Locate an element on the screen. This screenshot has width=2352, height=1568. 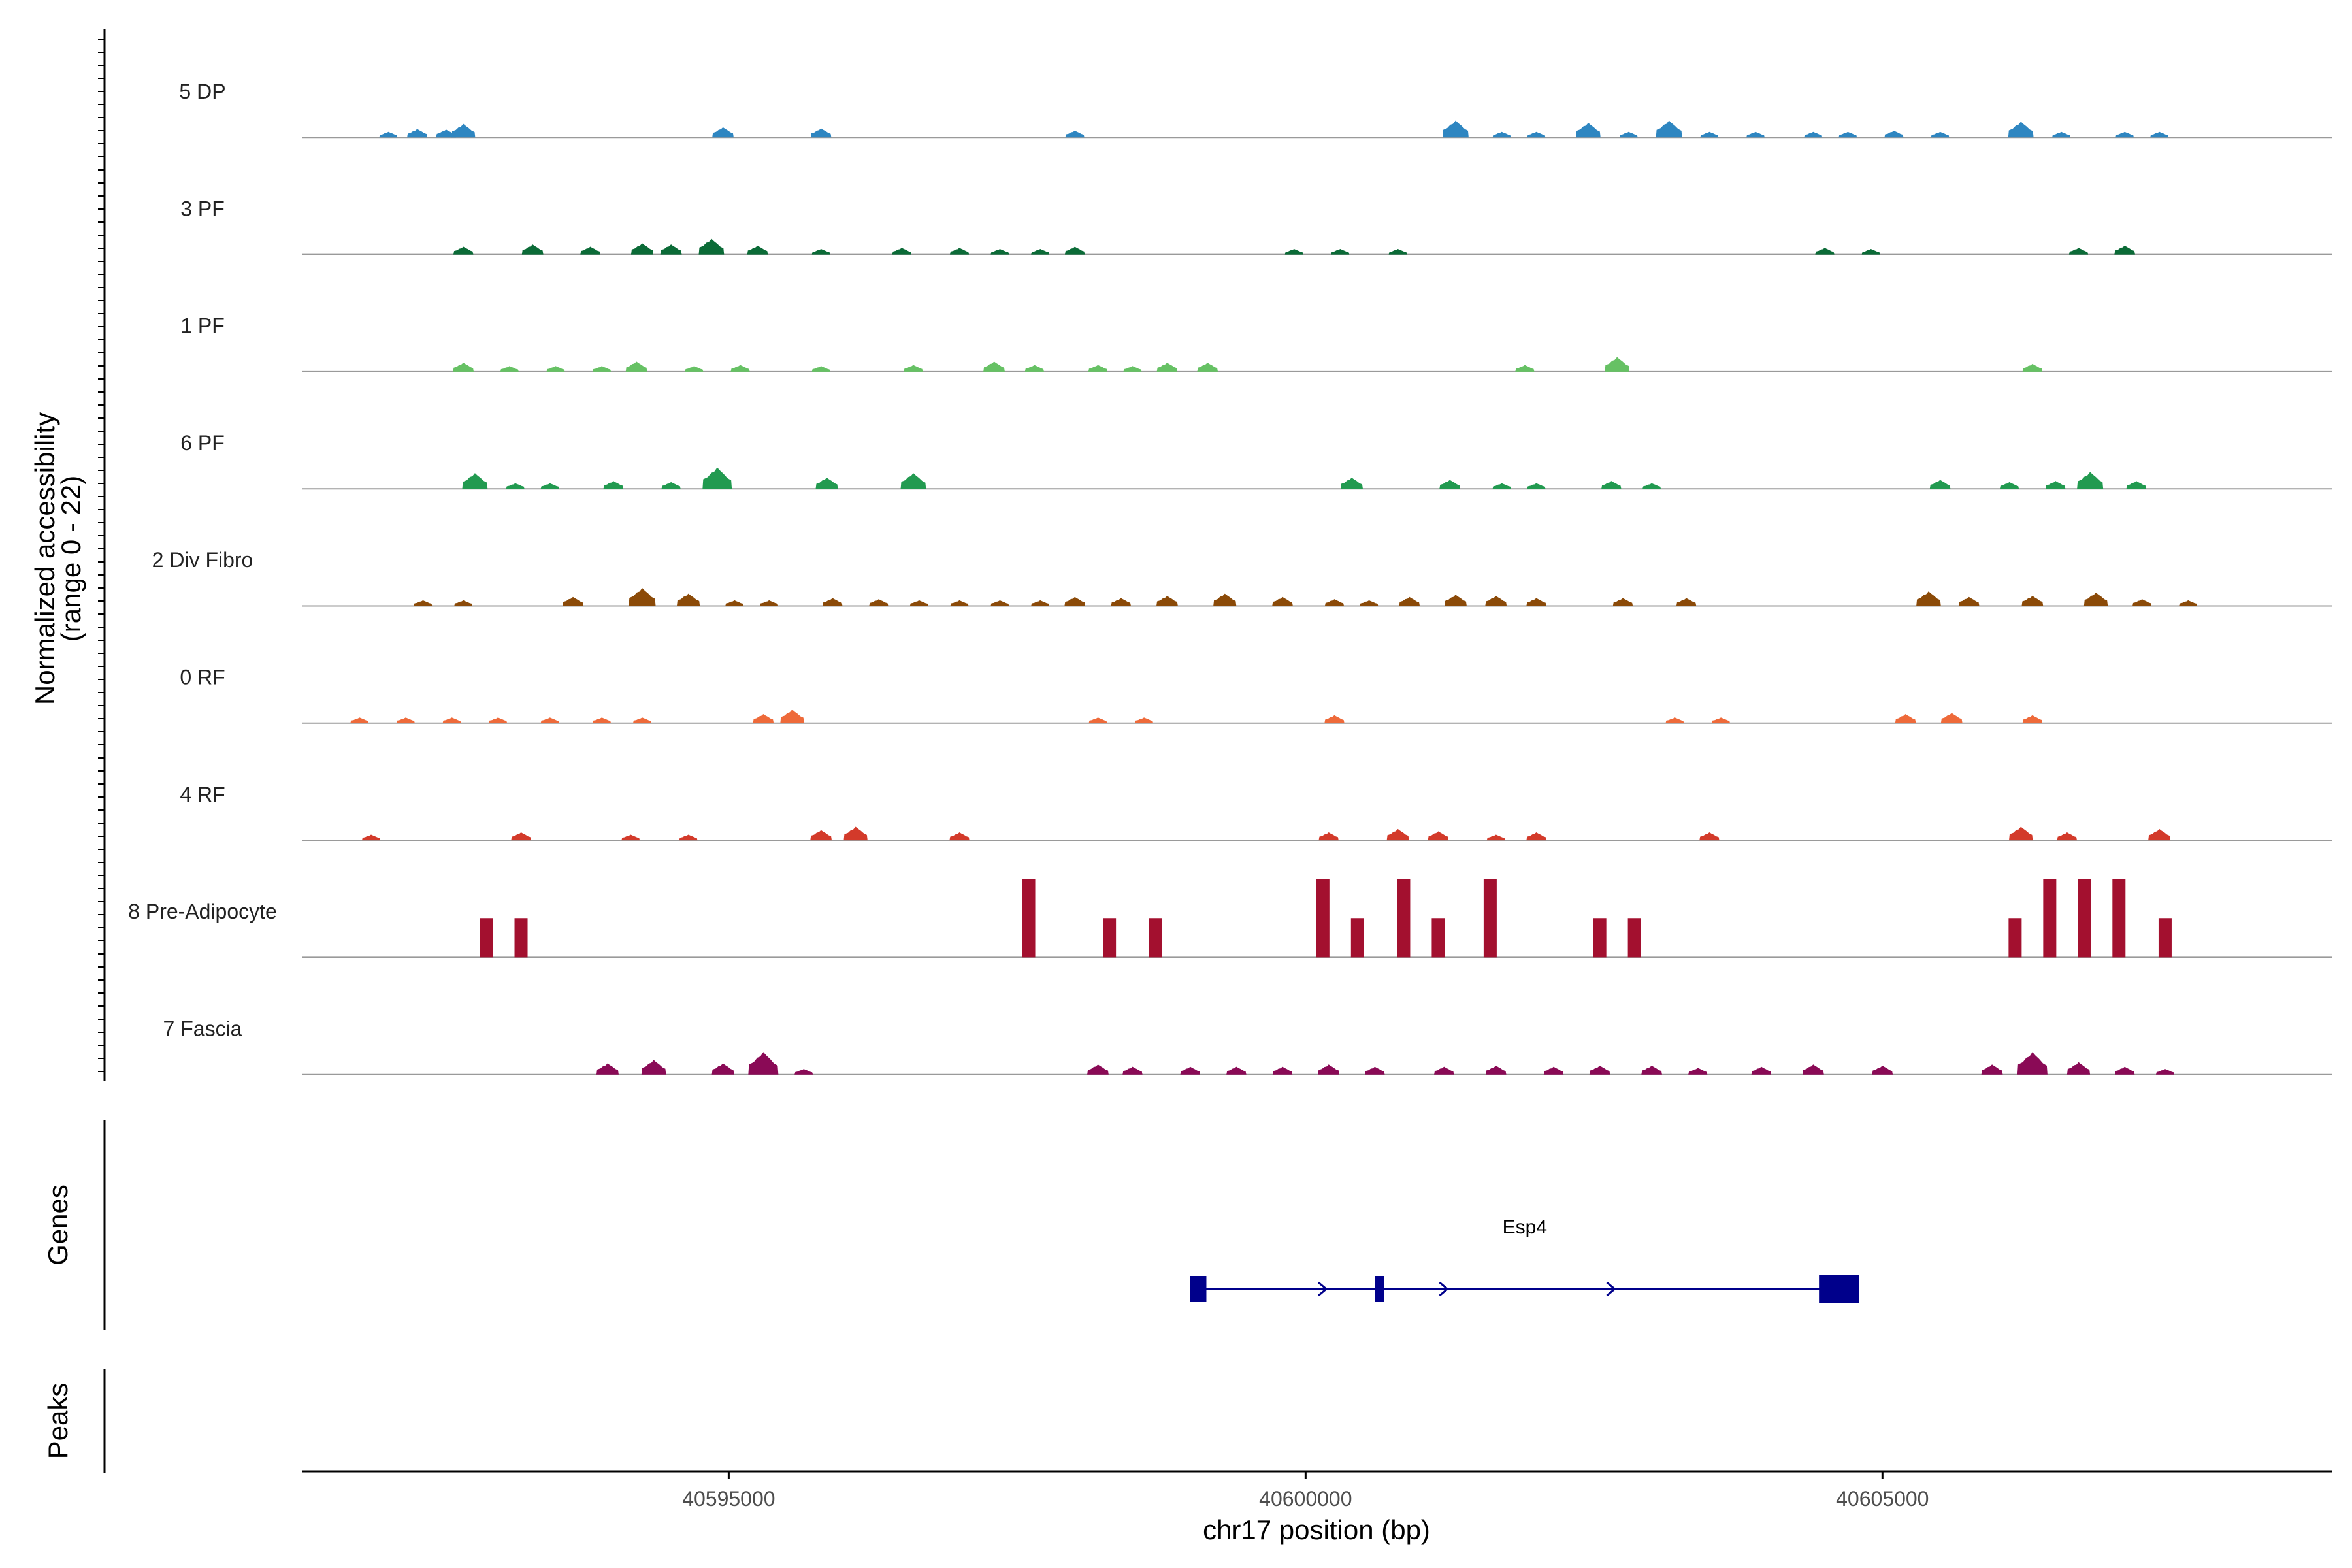
gene-label: Esp4 is located at coordinates (1525, 1227).